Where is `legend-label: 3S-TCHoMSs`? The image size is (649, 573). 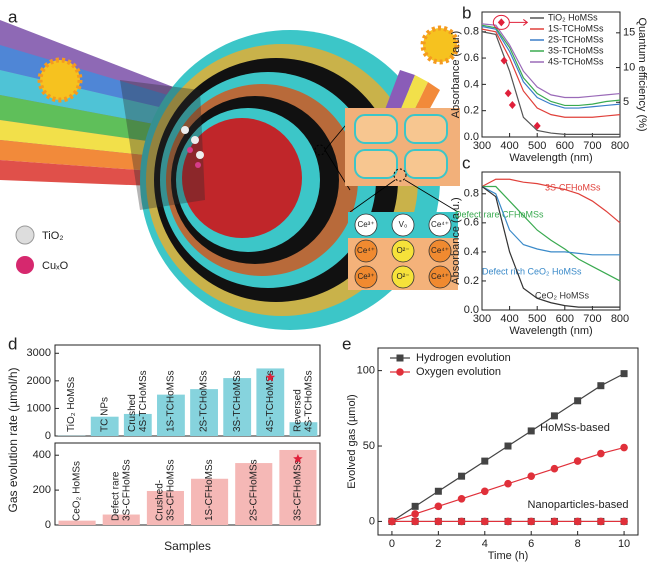
legend-label: 3S-TCHoMSs is located at coordinates (576, 50).